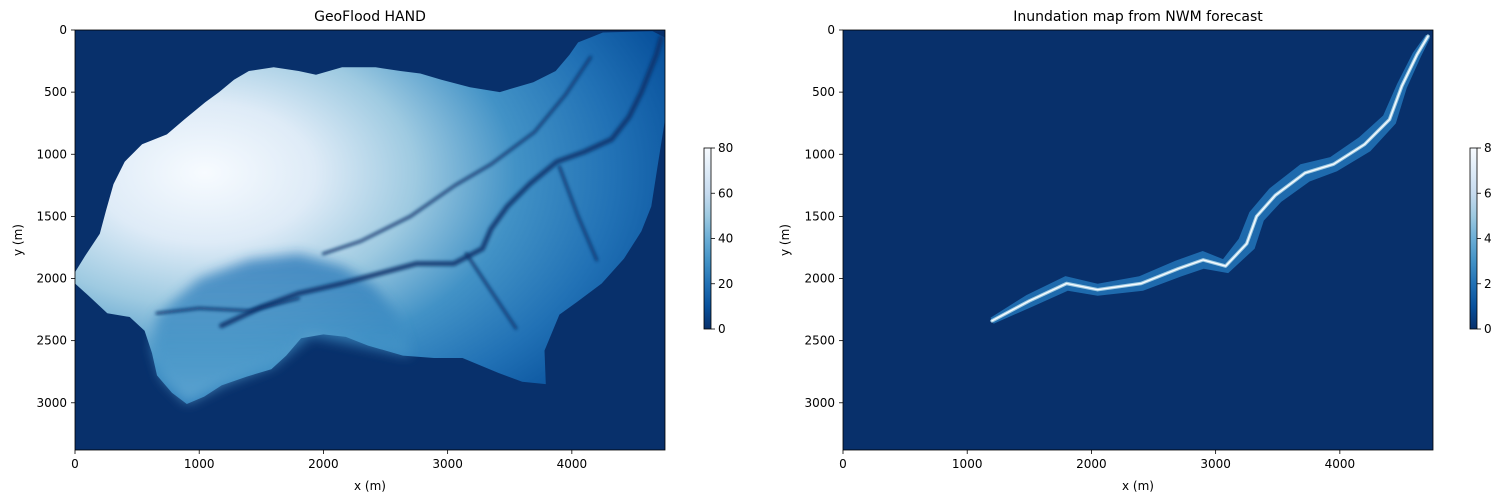  Describe the element at coordinates (725, 284) in the screenshot. I see `colorbar-tick-label: 20` at that location.